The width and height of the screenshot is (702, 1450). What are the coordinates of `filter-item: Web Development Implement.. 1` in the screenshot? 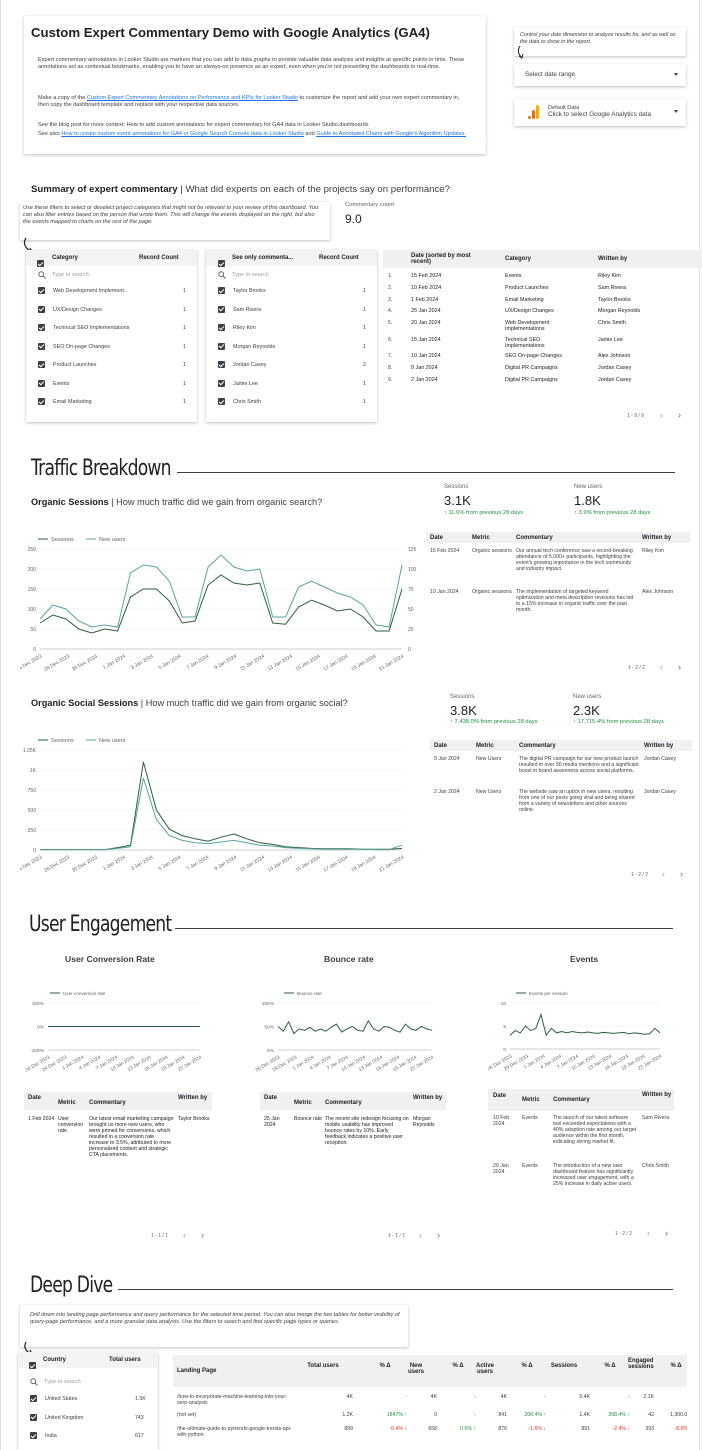 It's located at (111, 293).